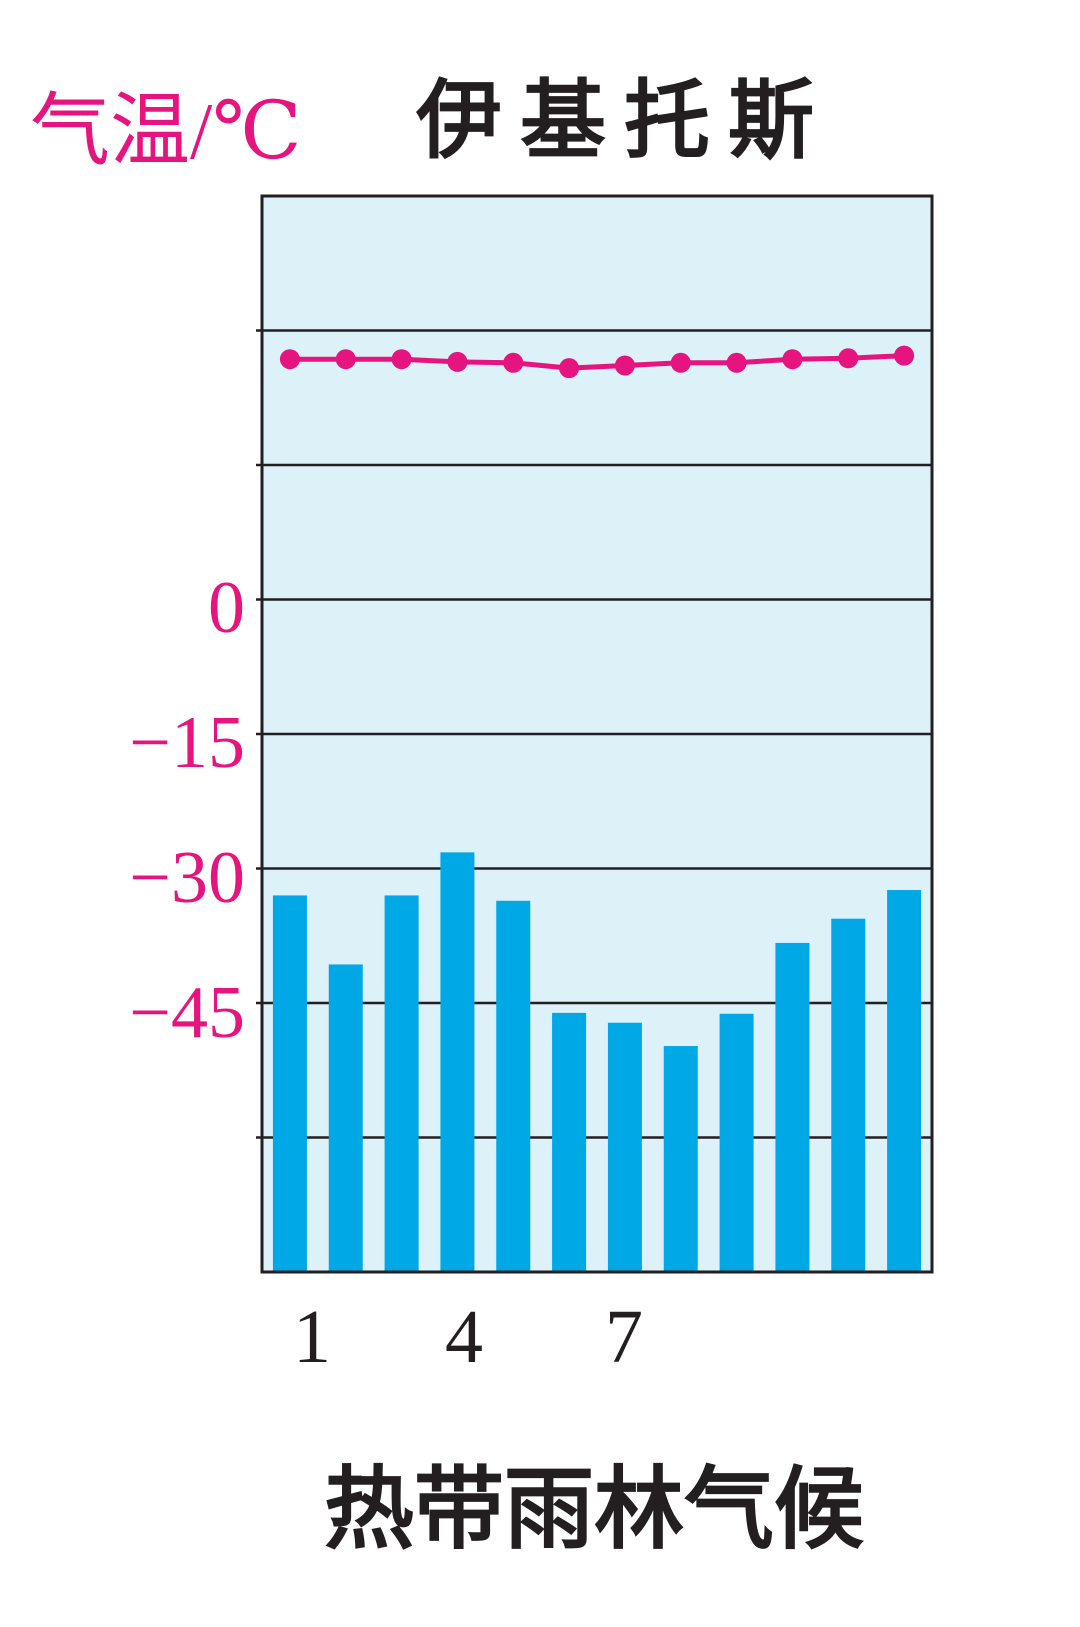  What do you see at coordinates (623, 120) in the screenshot?
I see `chart-title: 伊基托斯` at bounding box center [623, 120].